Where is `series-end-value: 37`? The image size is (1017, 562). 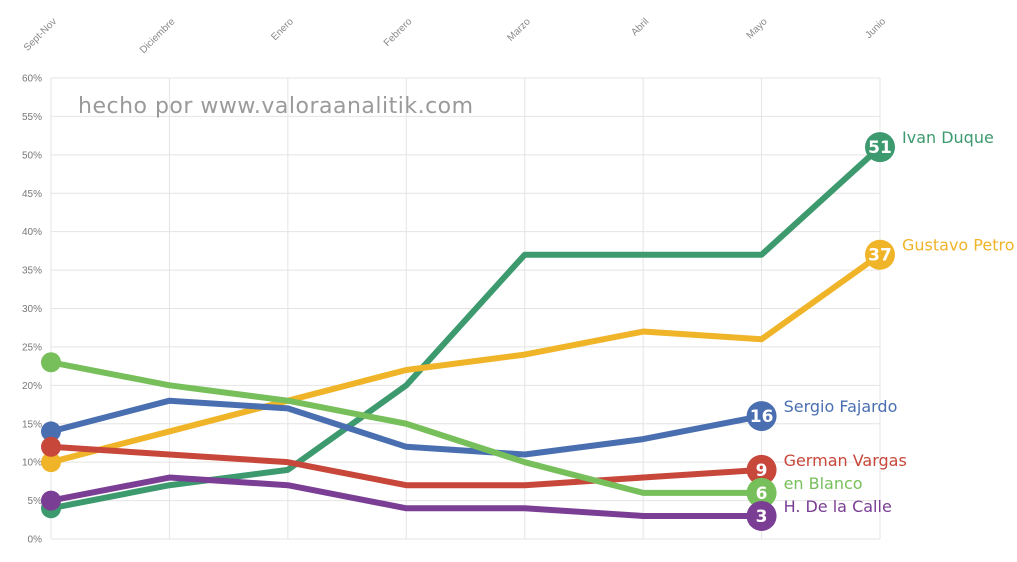 series-end-value: 37 is located at coordinates (880, 256).